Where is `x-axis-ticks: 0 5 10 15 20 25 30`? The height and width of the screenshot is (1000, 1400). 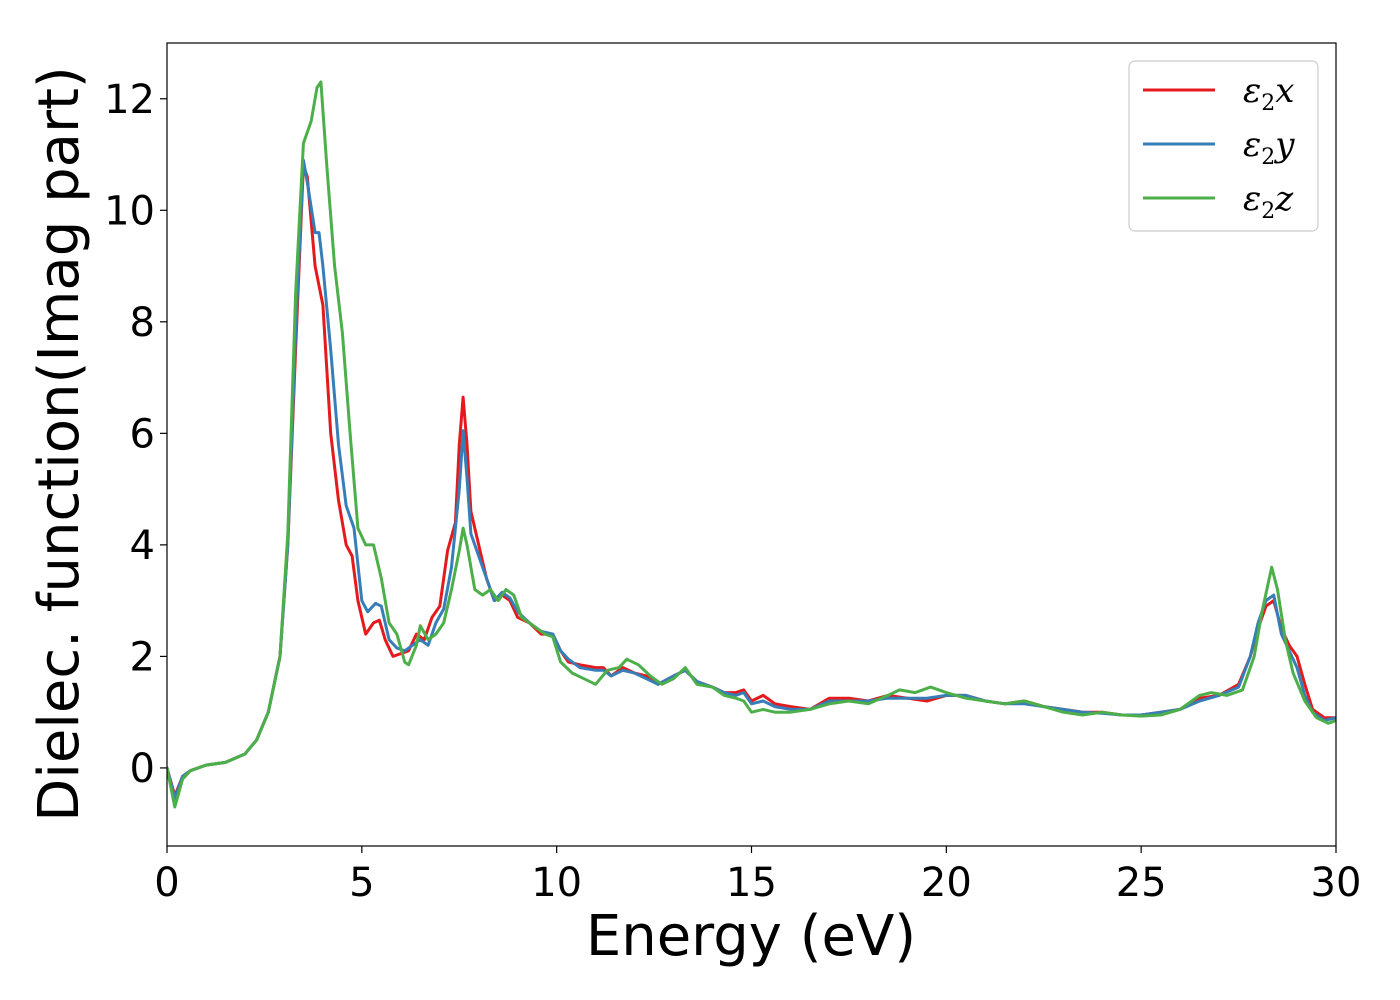 x-axis-ticks: 0 5 10 15 20 25 30 is located at coordinates (757, 876).